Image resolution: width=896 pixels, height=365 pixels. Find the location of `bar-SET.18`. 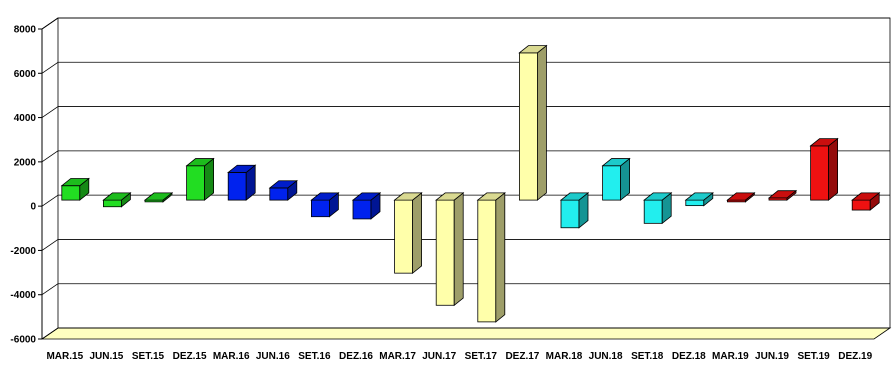

bar-SET.18 is located at coordinates (658, 208).